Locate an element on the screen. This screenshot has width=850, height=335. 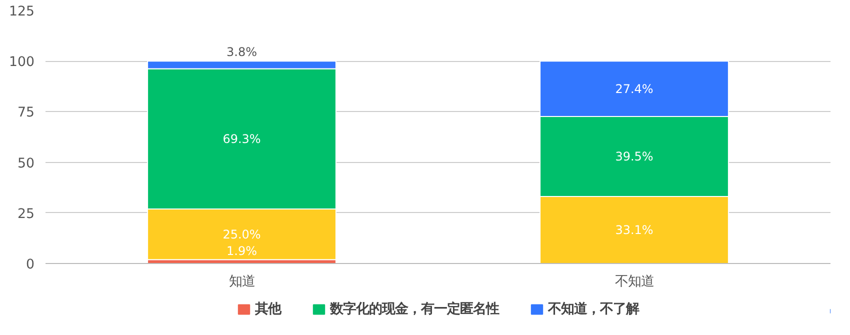
legend-label: 数字化的现金，有一定匿名性 is located at coordinates (414, 309).